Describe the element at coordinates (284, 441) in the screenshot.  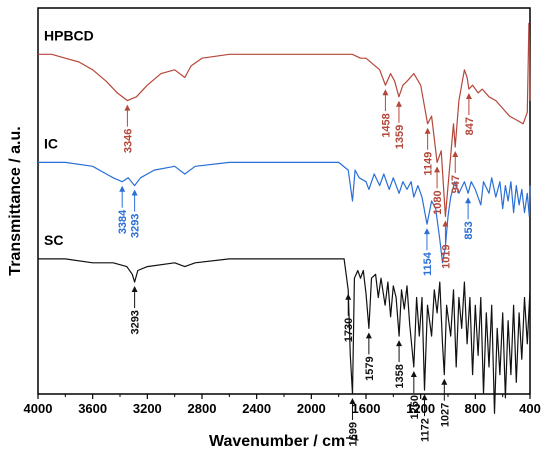
I see `x-axis-title: Wavenumber / cm⁻¹` at that location.